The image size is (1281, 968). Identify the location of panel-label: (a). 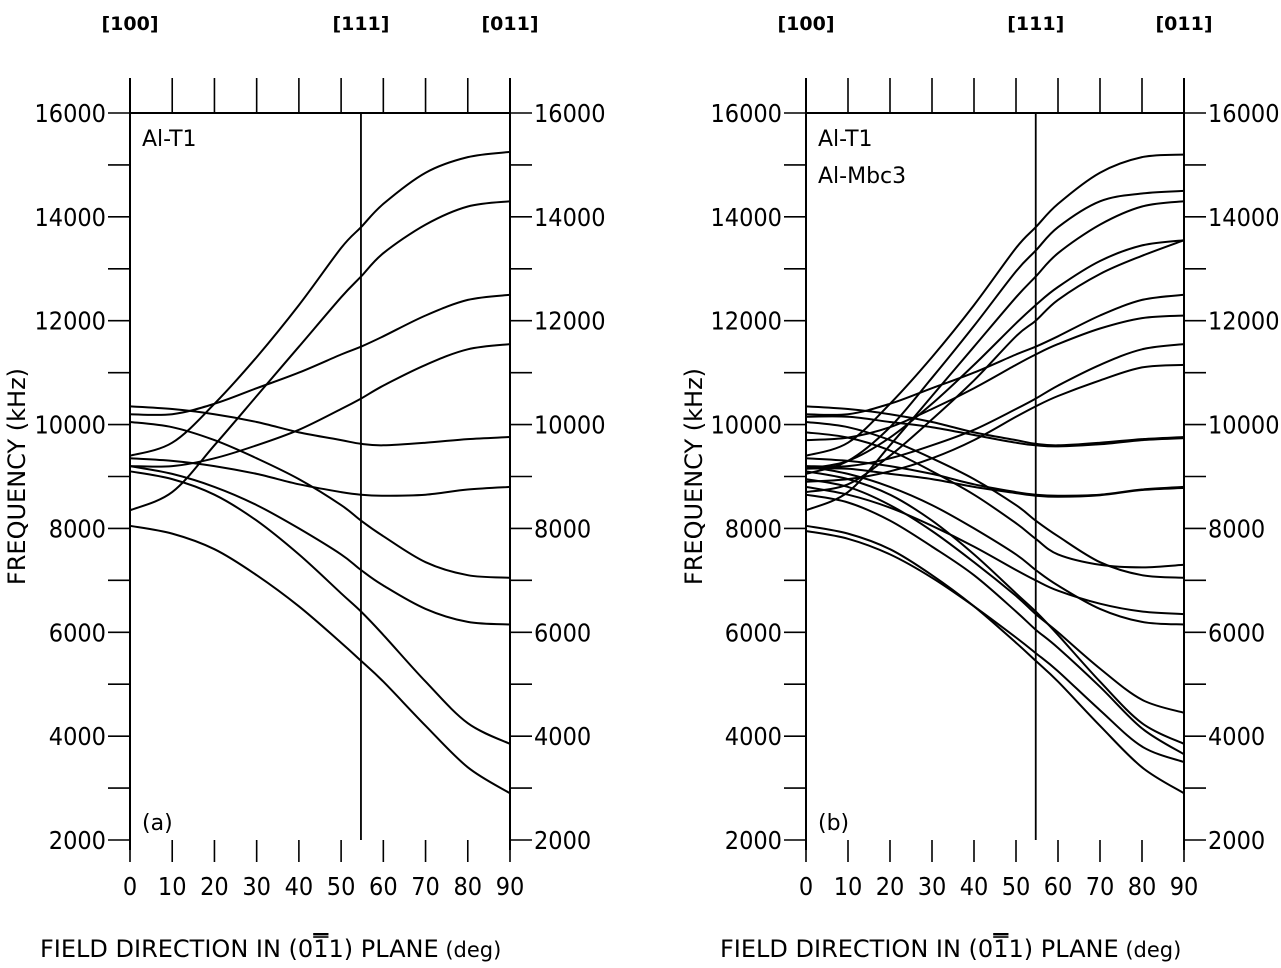
(157, 823).